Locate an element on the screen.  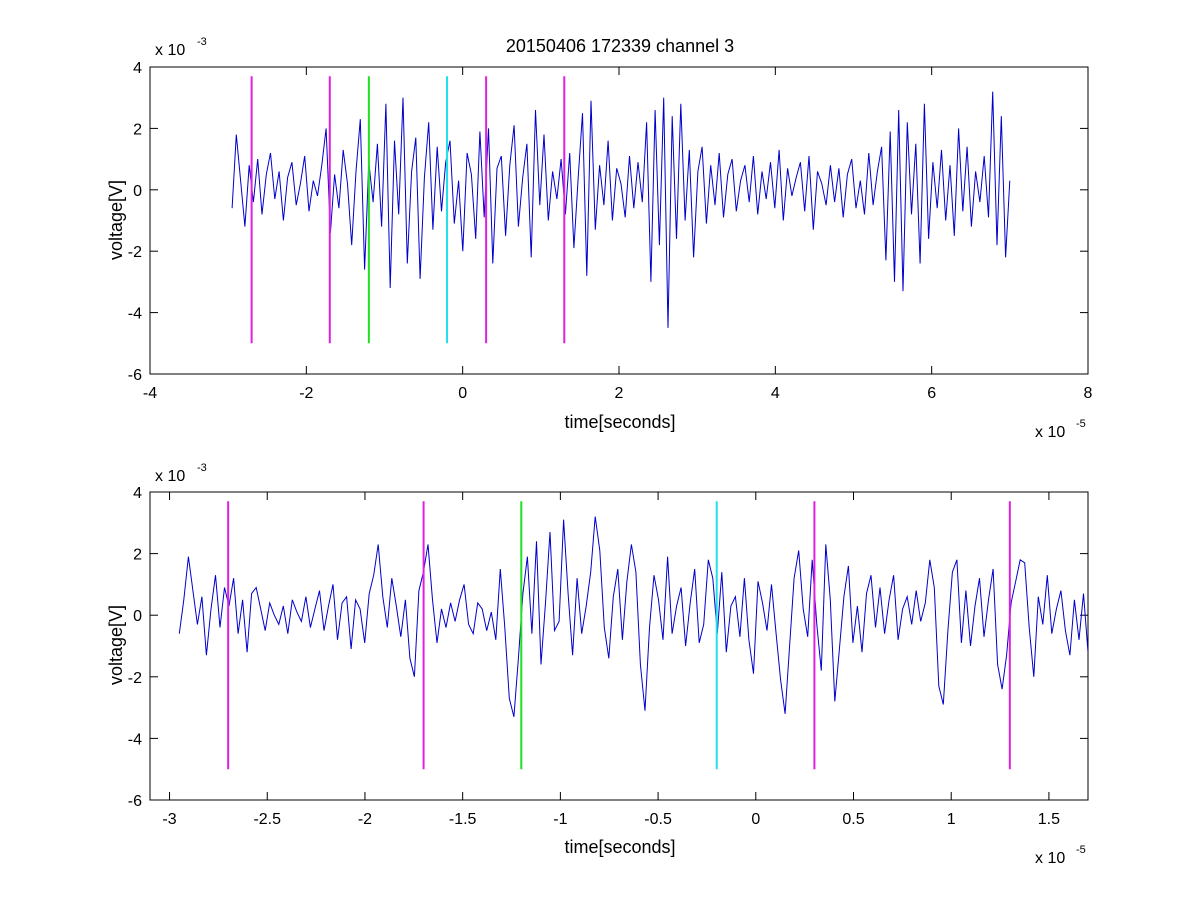
top-x-tick-label: 2 is located at coordinates (619, 393).